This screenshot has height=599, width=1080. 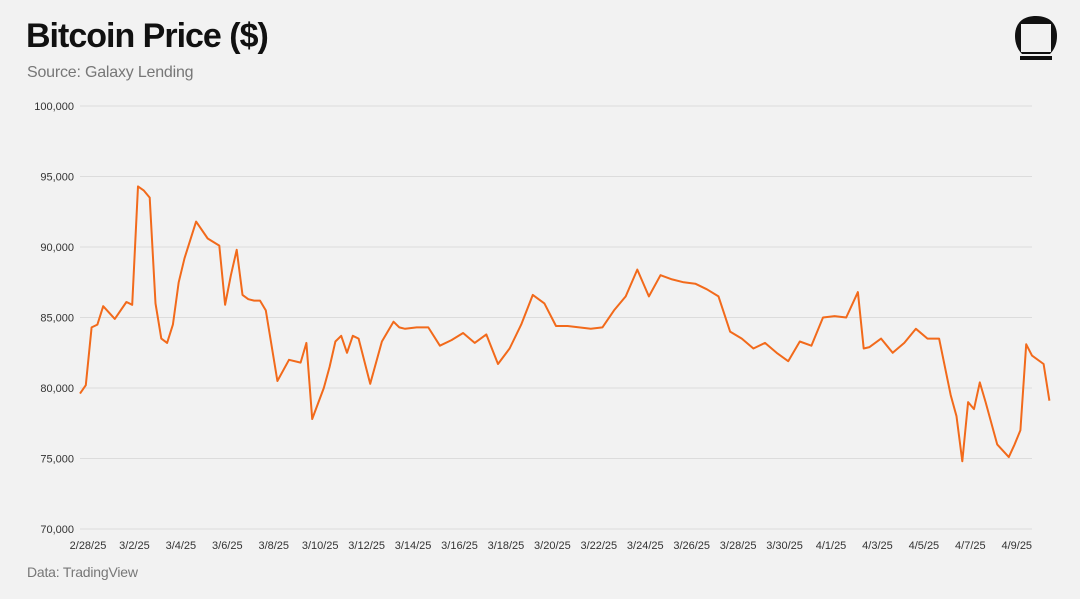 What do you see at coordinates (831, 546) in the screenshot?
I see `x-tick-label: 4/1/25` at bounding box center [831, 546].